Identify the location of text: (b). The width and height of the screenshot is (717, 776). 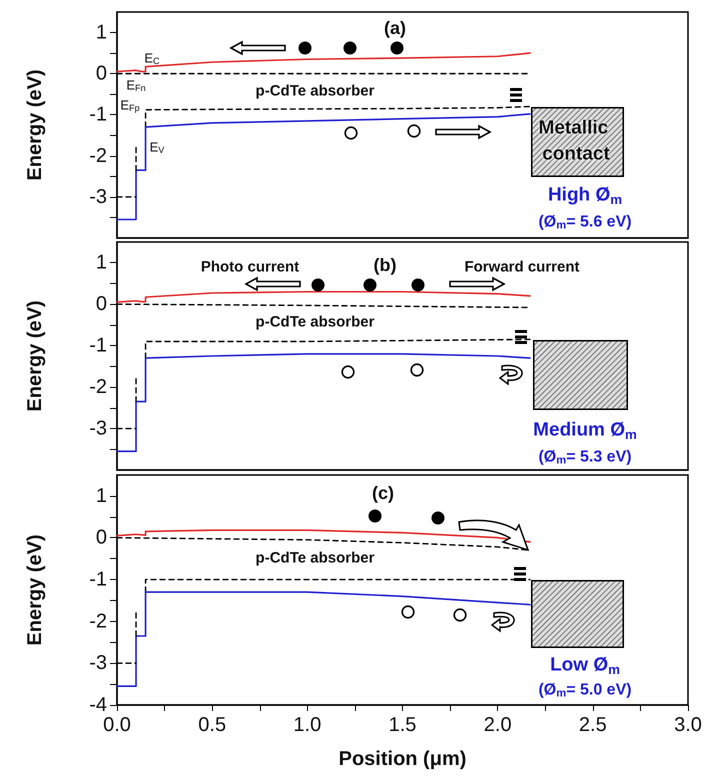
(385, 265).